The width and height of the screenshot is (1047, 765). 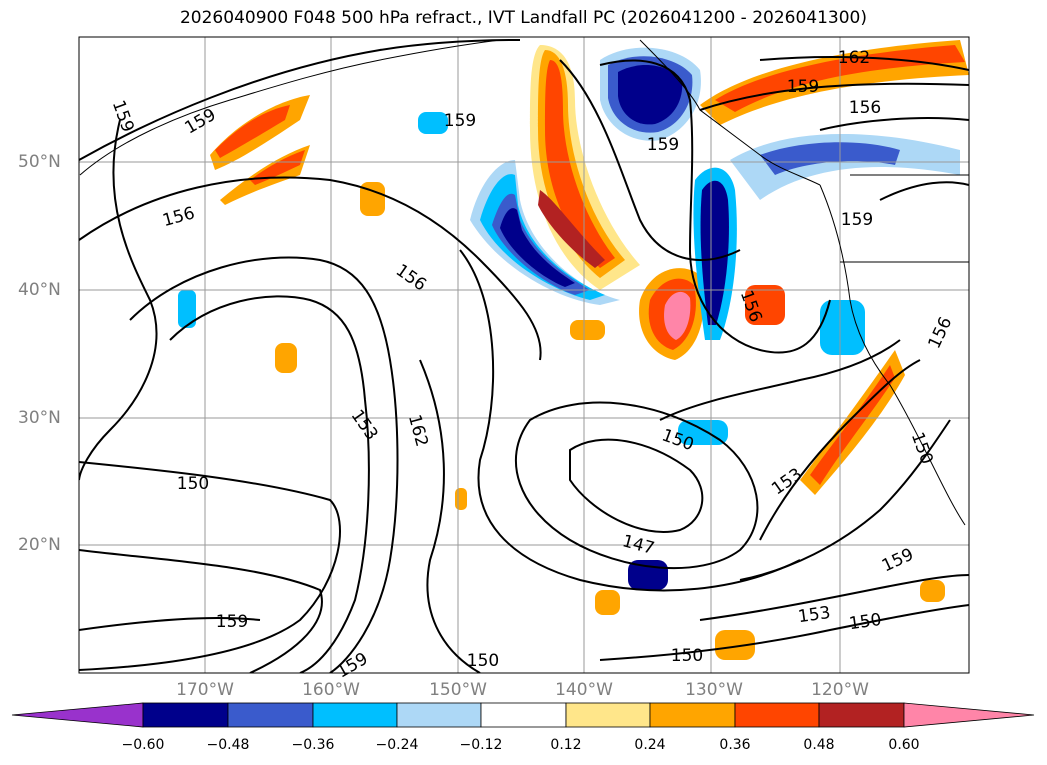 I want to click on colorbar-tick: 0.36, so click(x=735, y=745).